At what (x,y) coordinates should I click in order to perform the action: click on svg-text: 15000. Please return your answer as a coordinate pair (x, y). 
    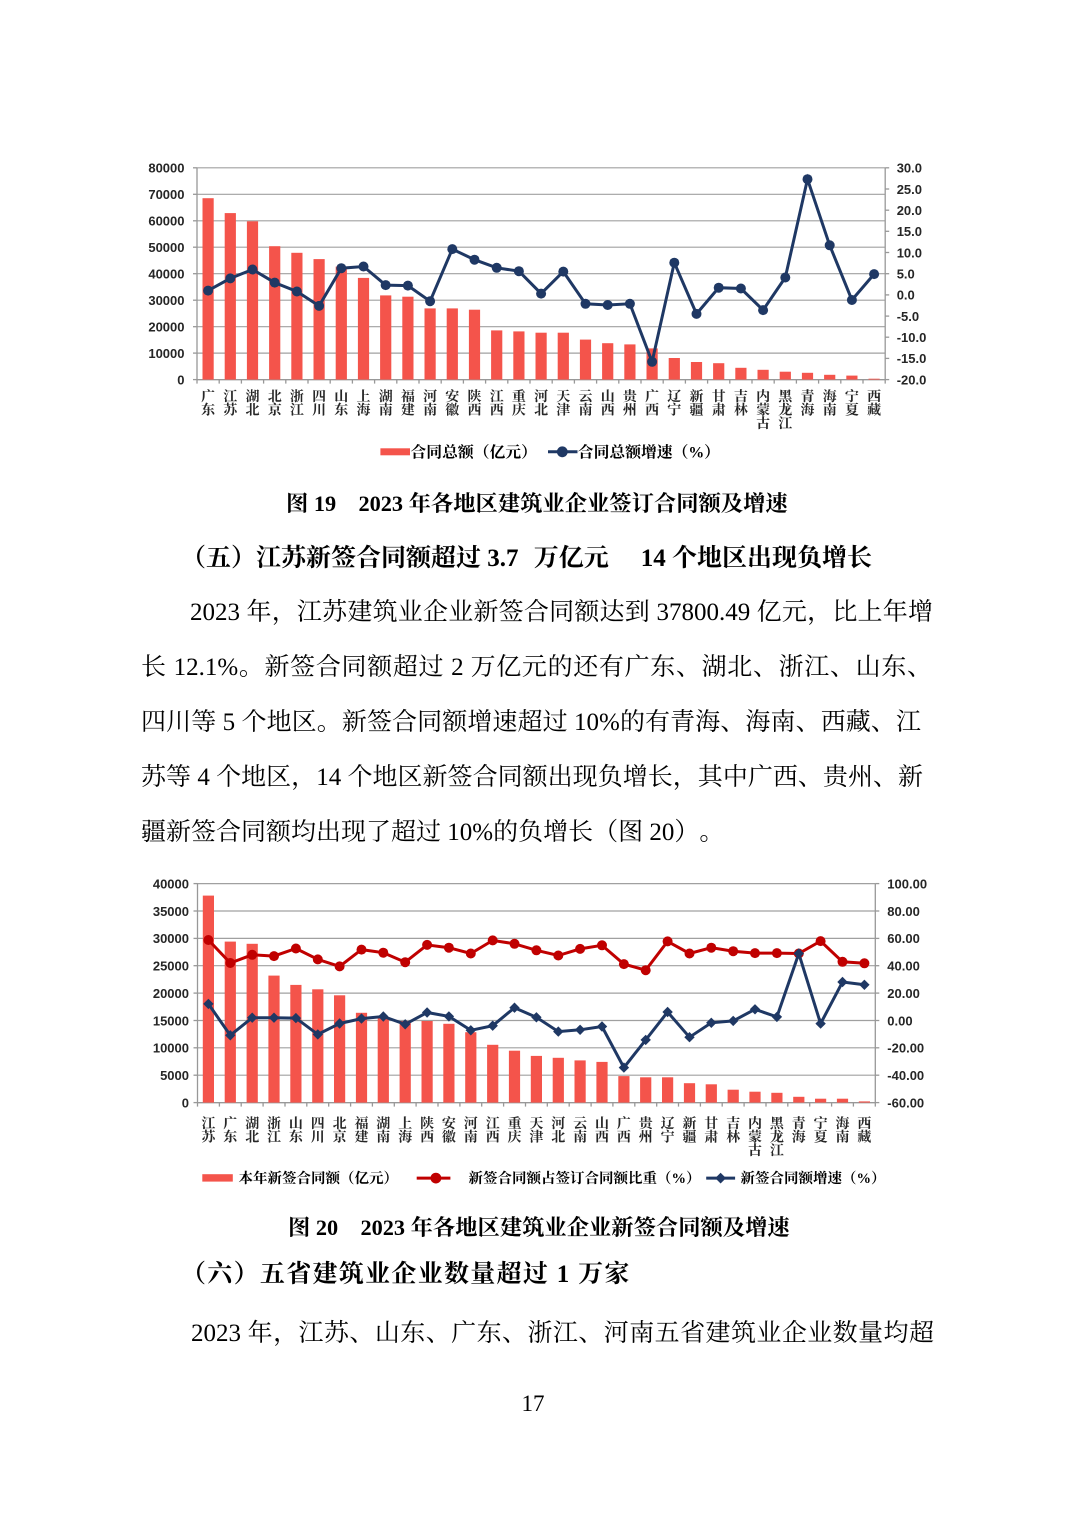
    Looking at the image, I should click on (171, 1020).